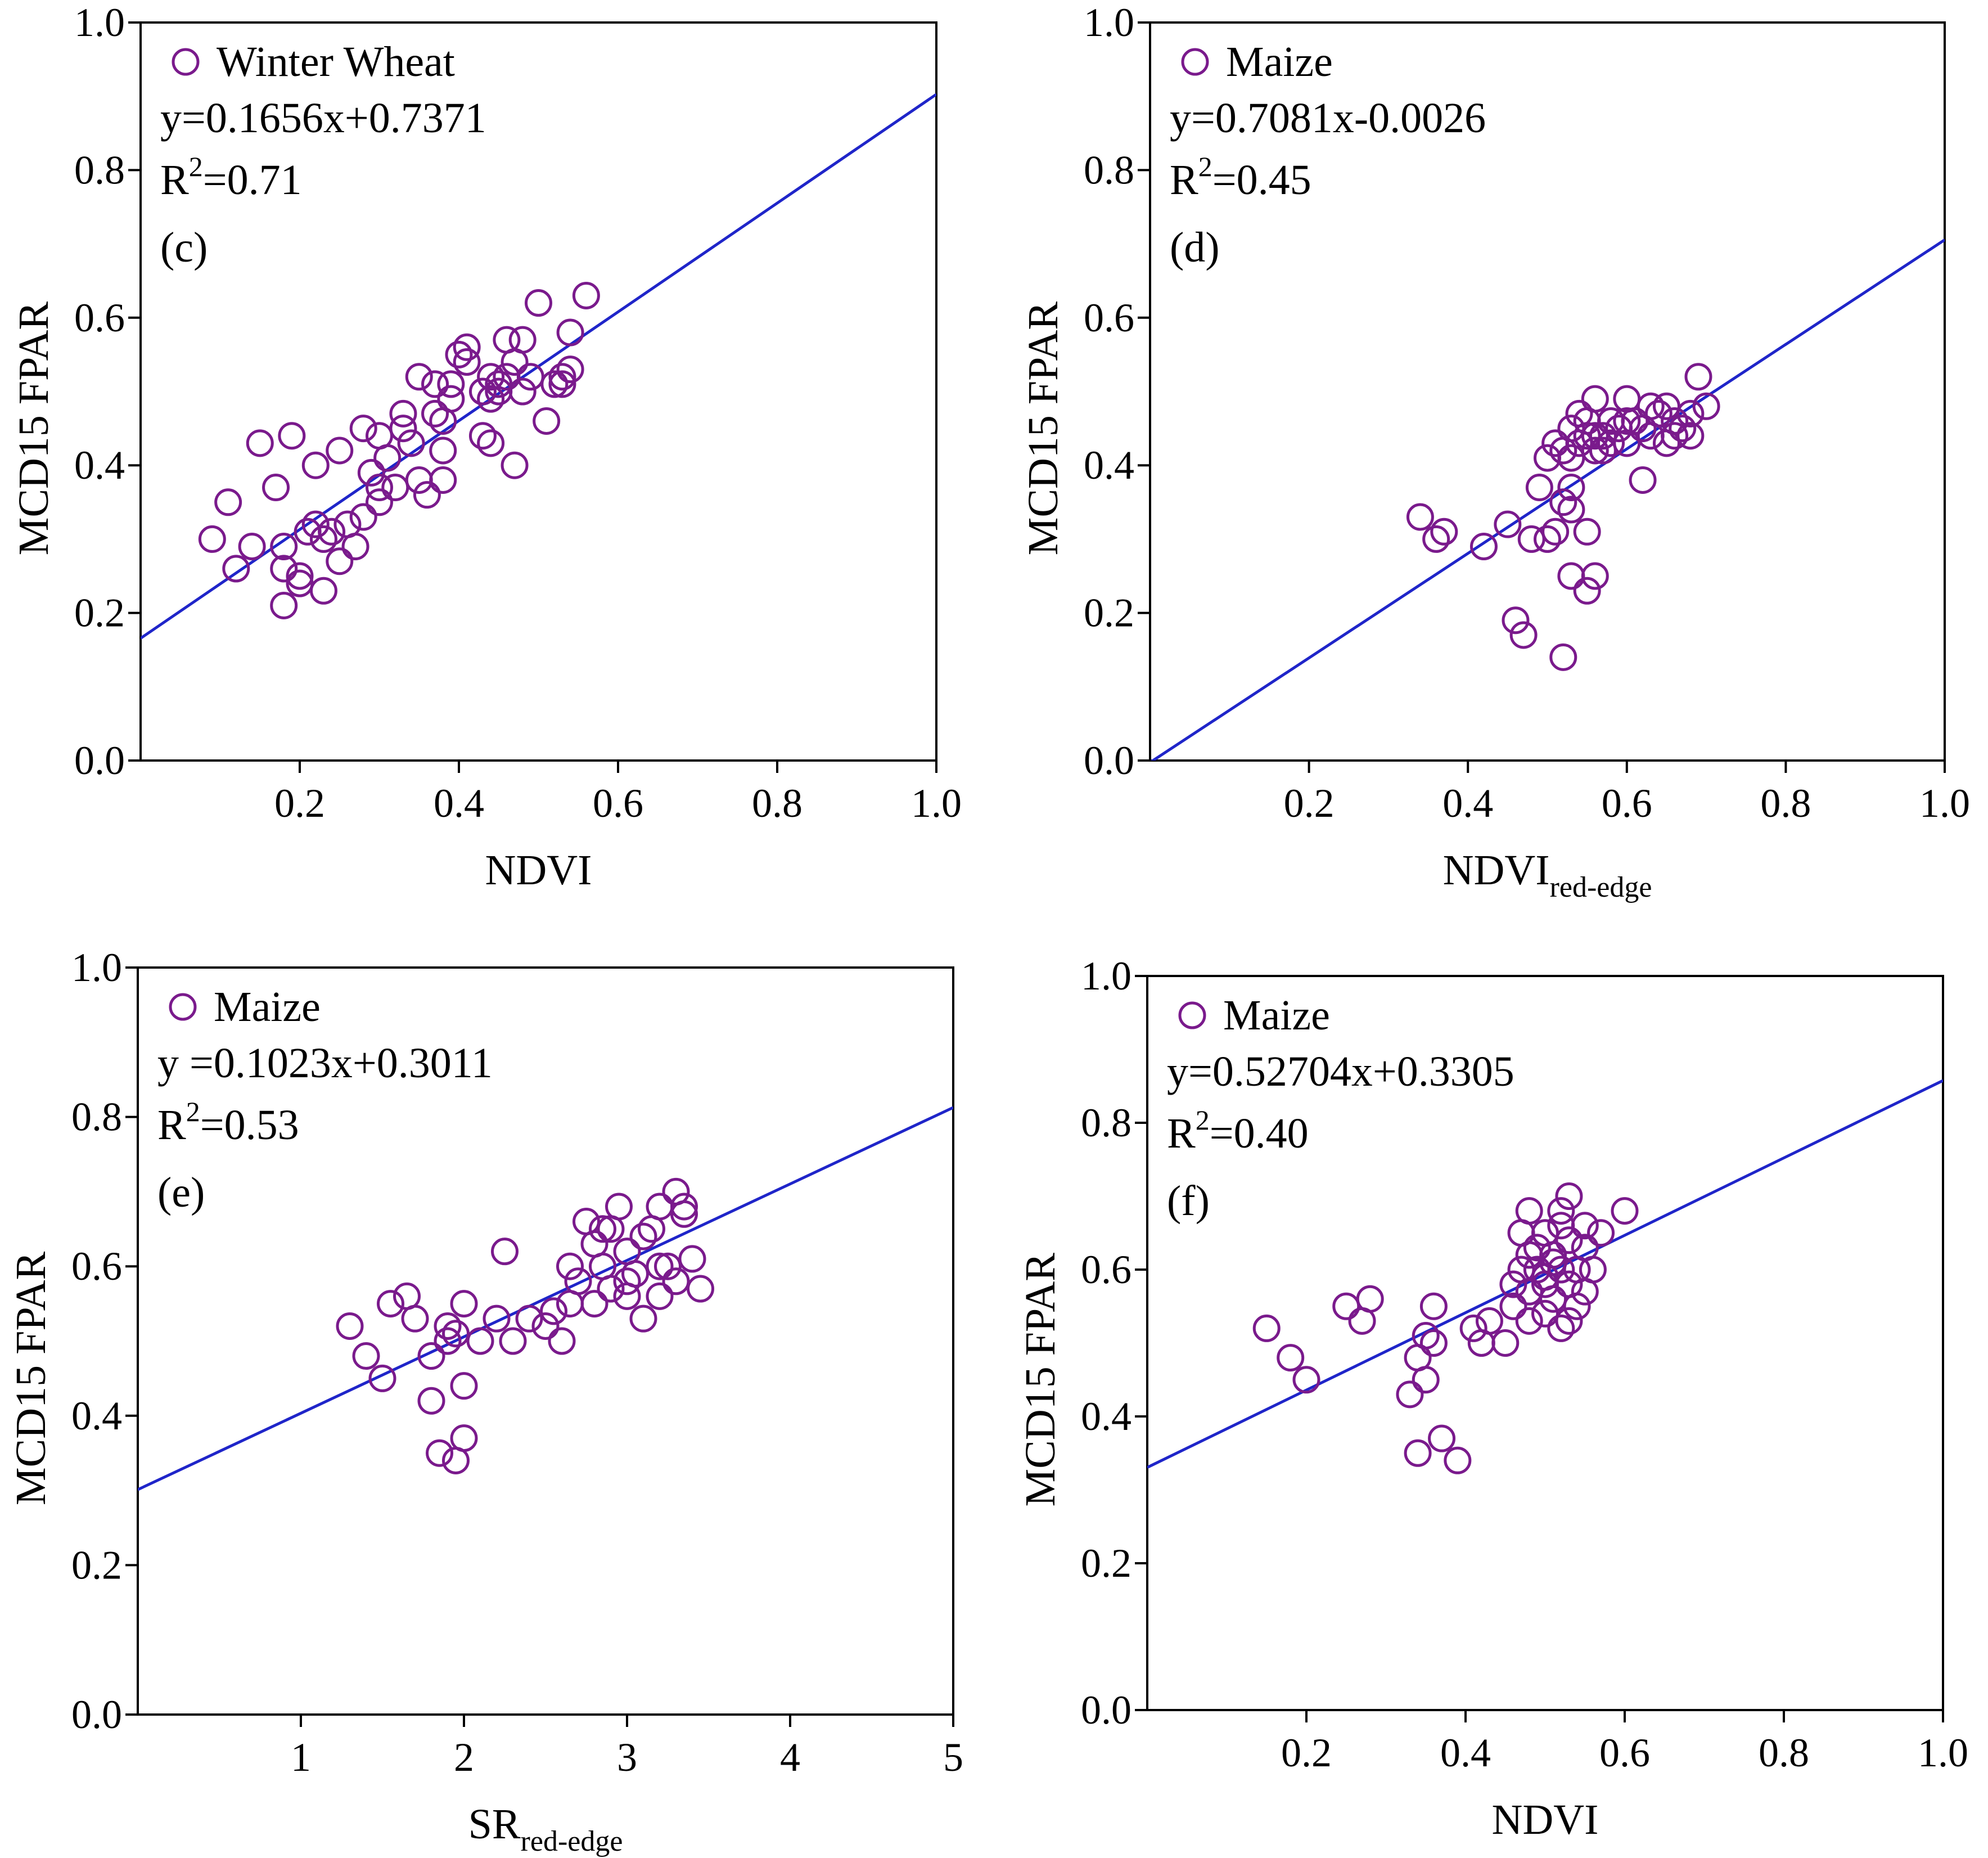 The image size is (1988, 1858). Describe the element at coordinates (1306, 1753) in the screenshot. I see `x-tick-label: 0.2` at that location.